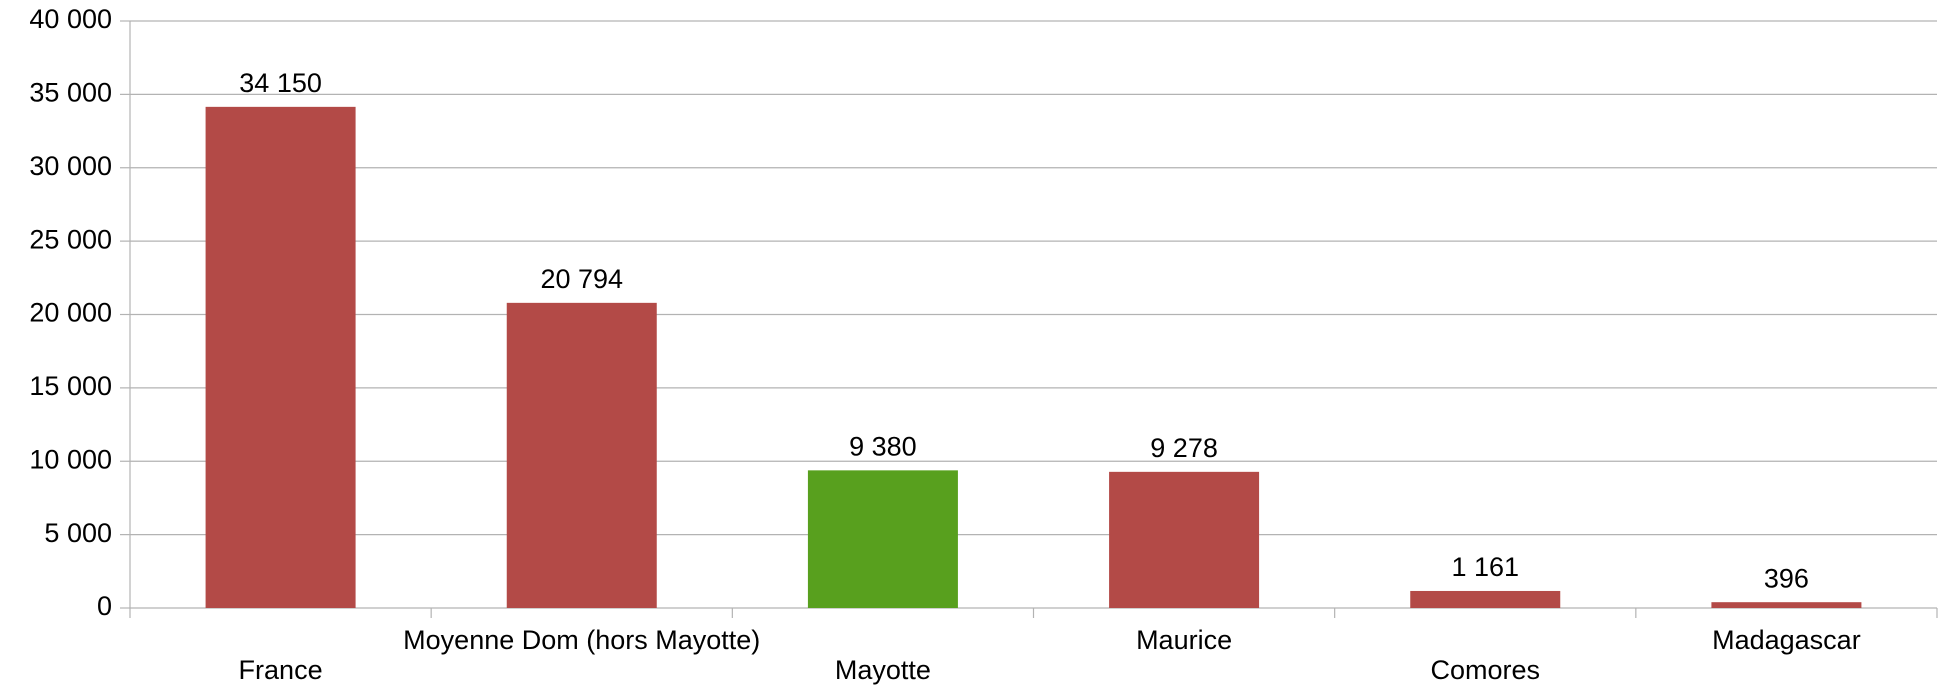 The image size is (1945, 694). Describe the element at coordinates (581, 640) in the screenshot. I see `x-tick-label: Moyenne Dom (hors Mayotte)` at that location.